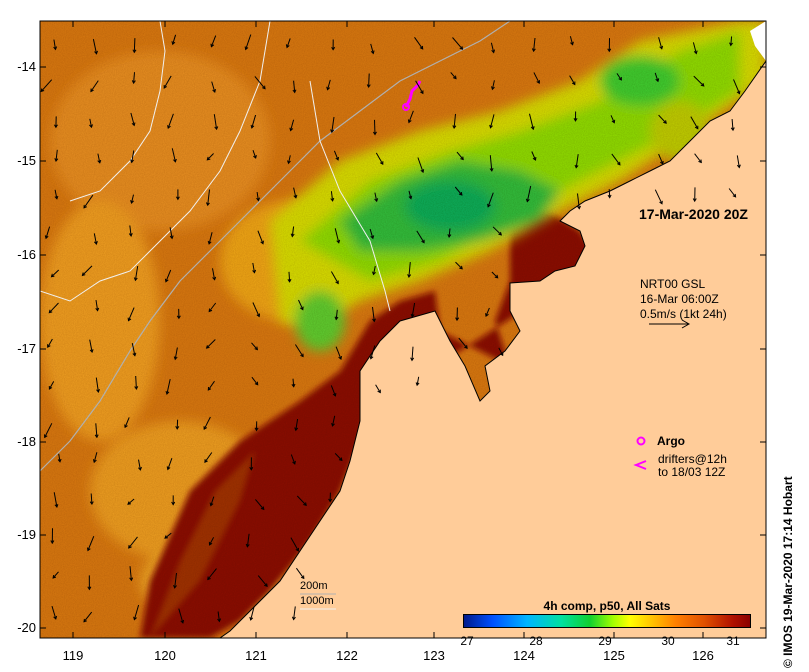 This screenshot has width=809, height=672. What do you see at coordinates (406, 107) in the screenshot?
I see `argo-marker` at bounding box center [406, 107].